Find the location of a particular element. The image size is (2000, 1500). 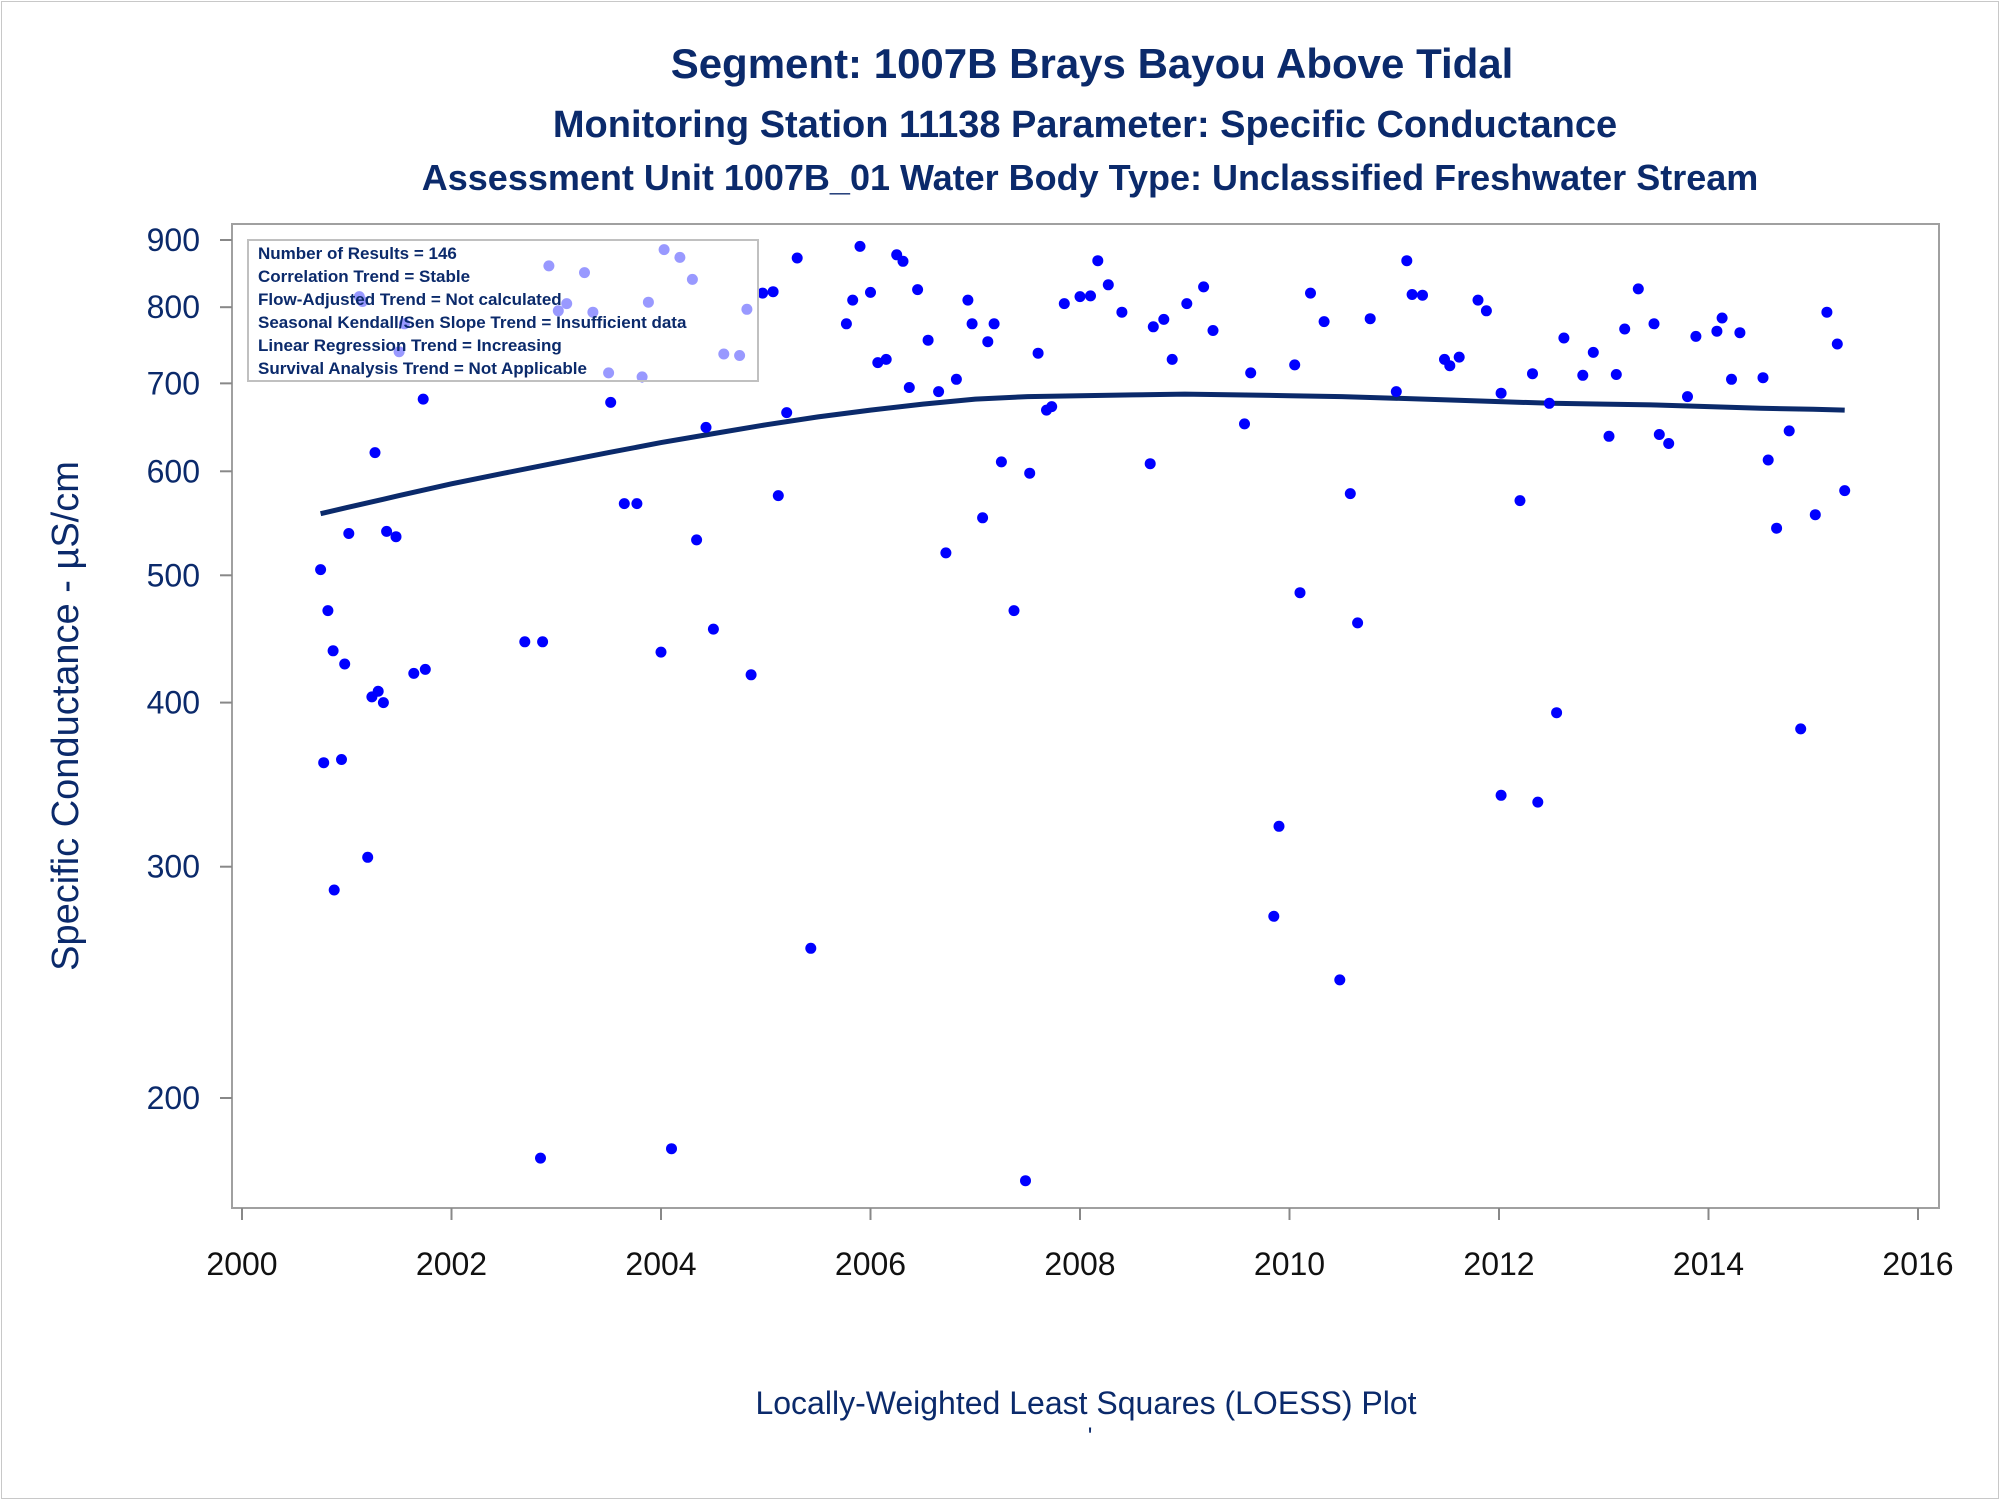

y-tick-label: 600 is located at coordinates (173, 471).